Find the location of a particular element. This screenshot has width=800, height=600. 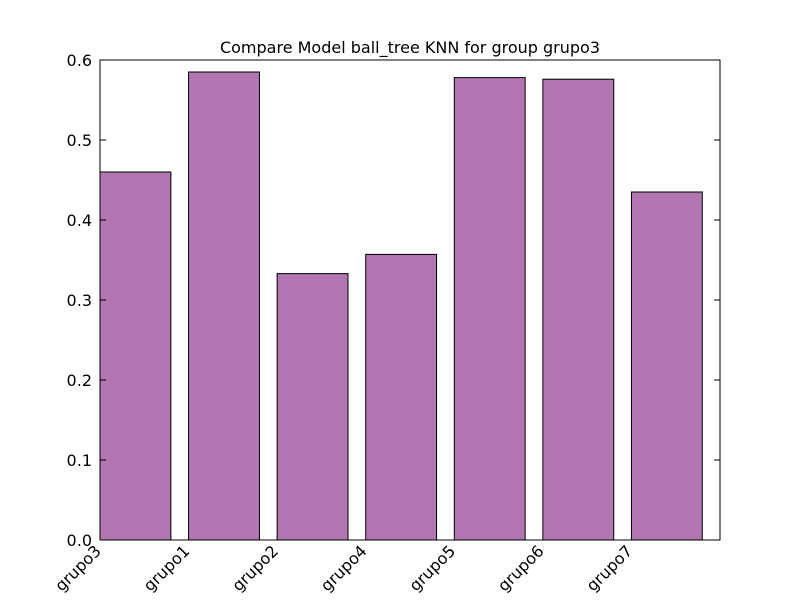

y-tick-label: 0.6 is located at coordinates (79, 60).